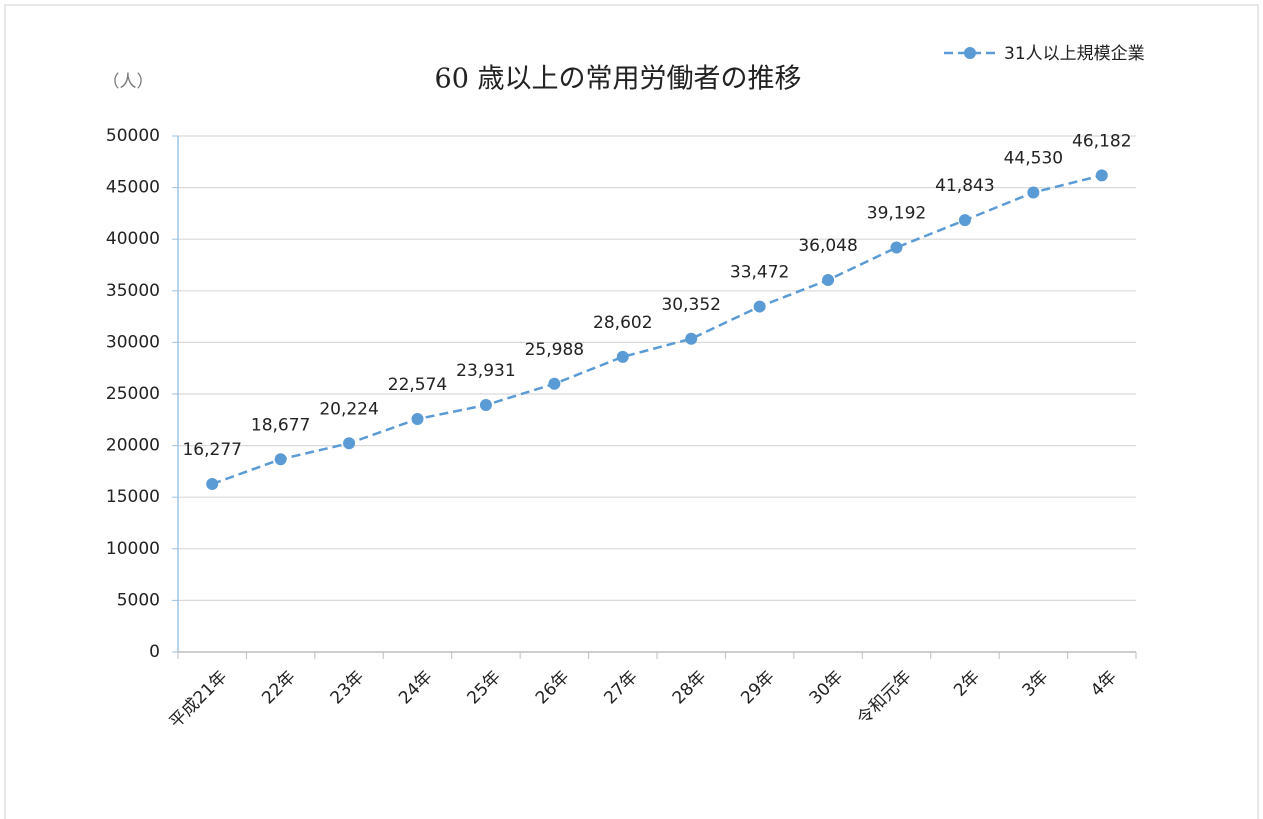 The width and height of the screenshot is (1263, 819). What do you see at coordinates (618, 79) in the screenshot?
I see `chart-title: 60 歳以上の常用労働者の推移` at bounding box center [618, 79].